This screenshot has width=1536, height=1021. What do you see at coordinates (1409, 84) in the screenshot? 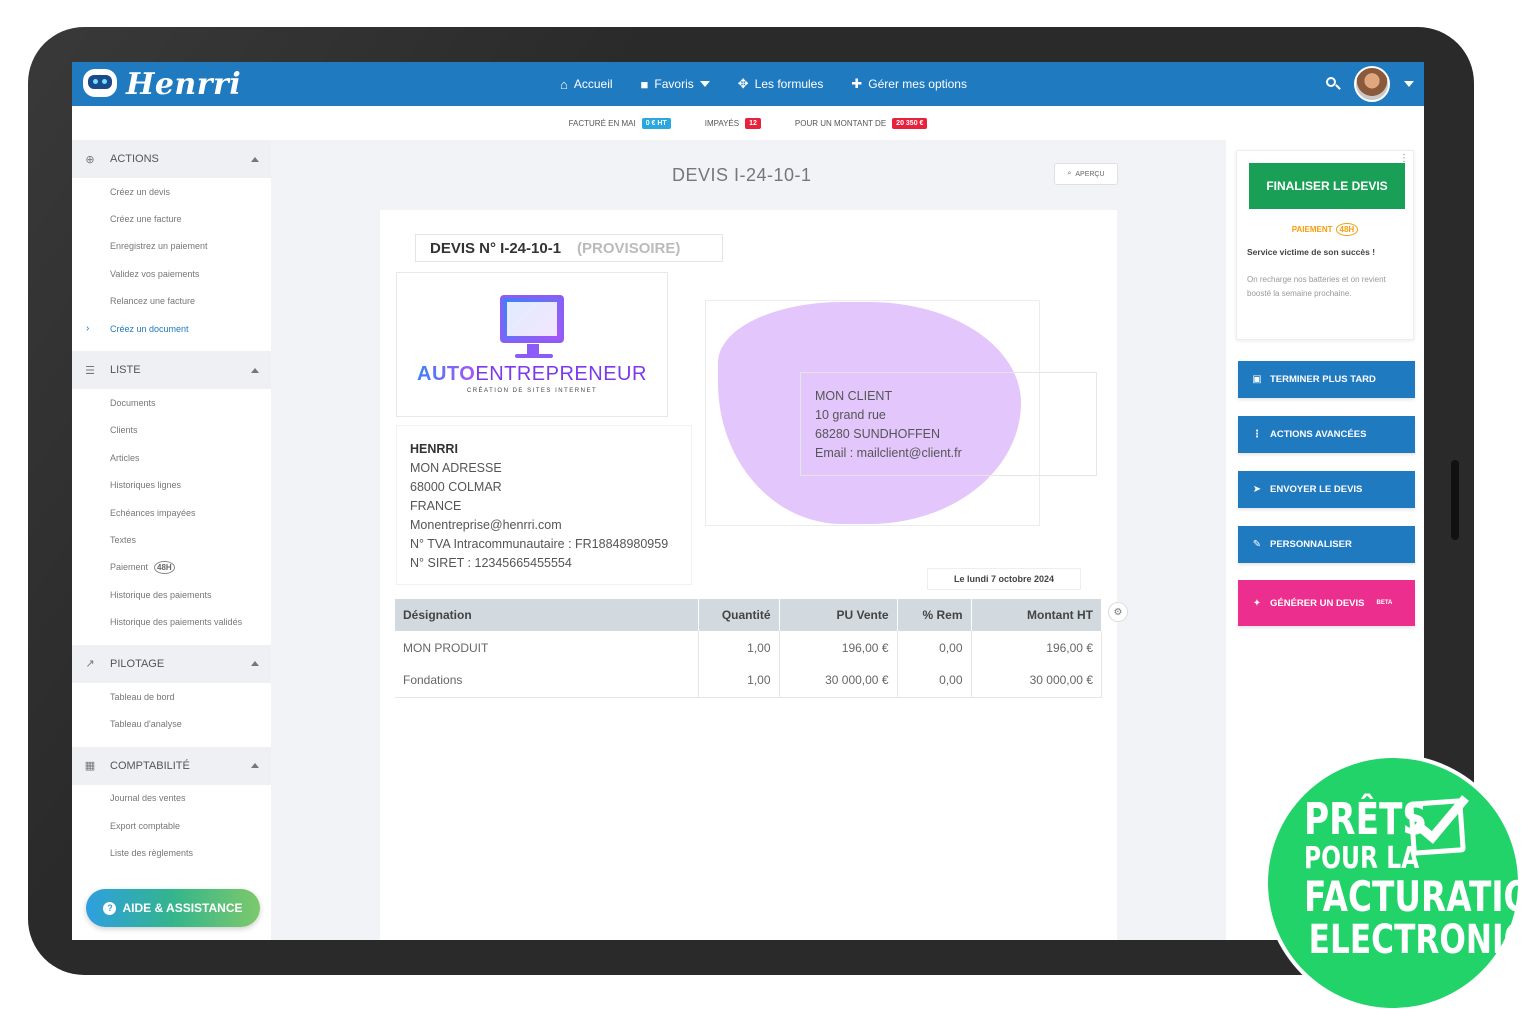
I see `user-menu-chevron-icon` at bounding box center [1409, 84].